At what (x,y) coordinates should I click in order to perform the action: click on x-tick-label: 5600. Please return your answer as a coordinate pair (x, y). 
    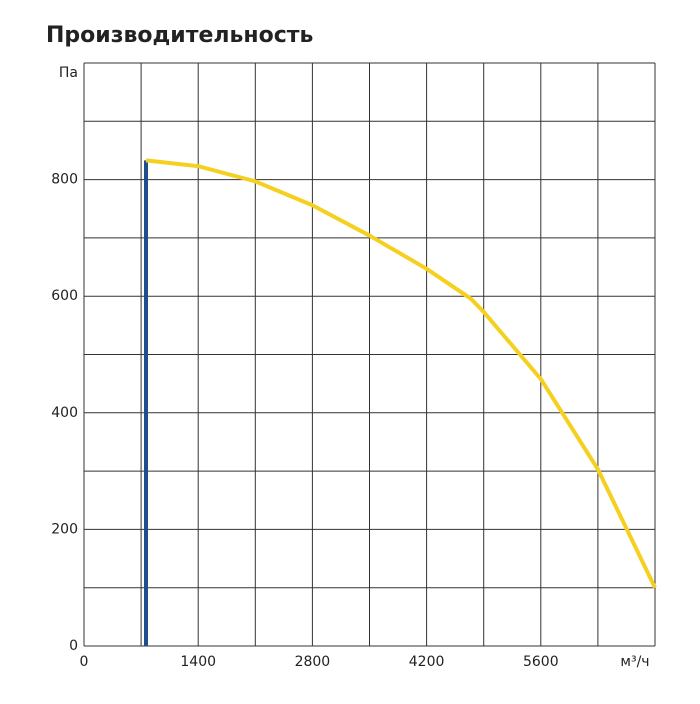
    Looking at the image, I should click on (541, 662).